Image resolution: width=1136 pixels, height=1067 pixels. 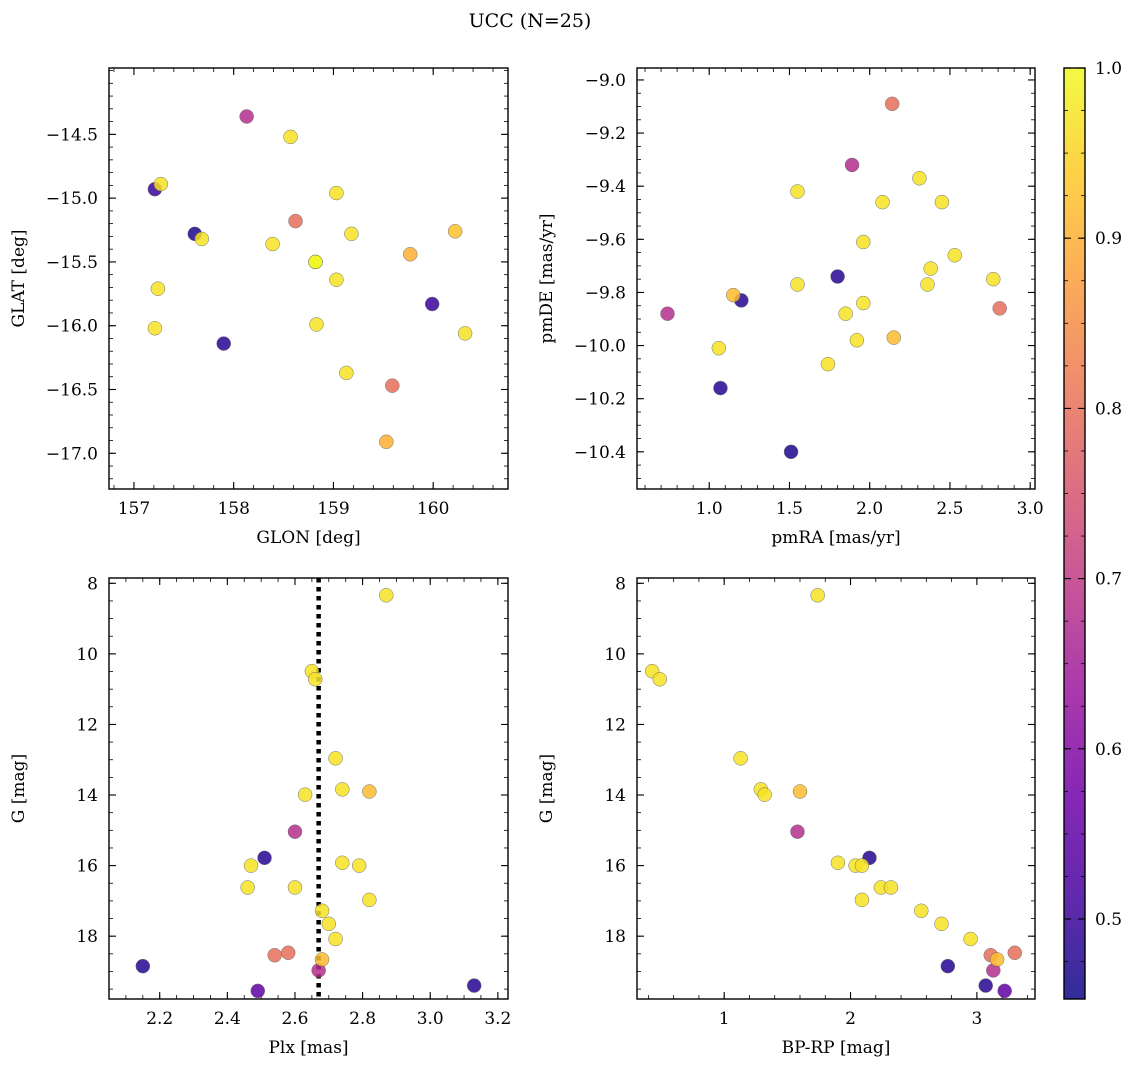 I want to click on x-tick-label: 2.8, so click(x=362, y=1019).